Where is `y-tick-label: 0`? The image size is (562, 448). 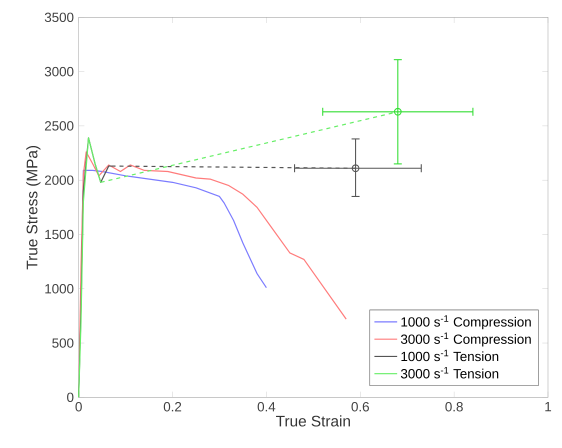
y-tick-label: 0 is located at coordinates (70, 397).